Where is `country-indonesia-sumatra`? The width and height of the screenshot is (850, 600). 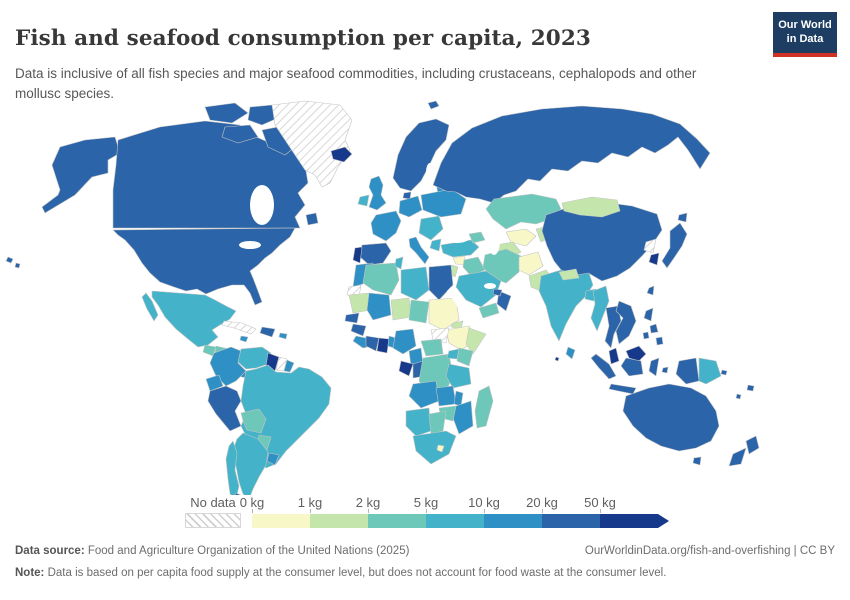
country-indonesia-sumatra is located at coordinates (603, 366).